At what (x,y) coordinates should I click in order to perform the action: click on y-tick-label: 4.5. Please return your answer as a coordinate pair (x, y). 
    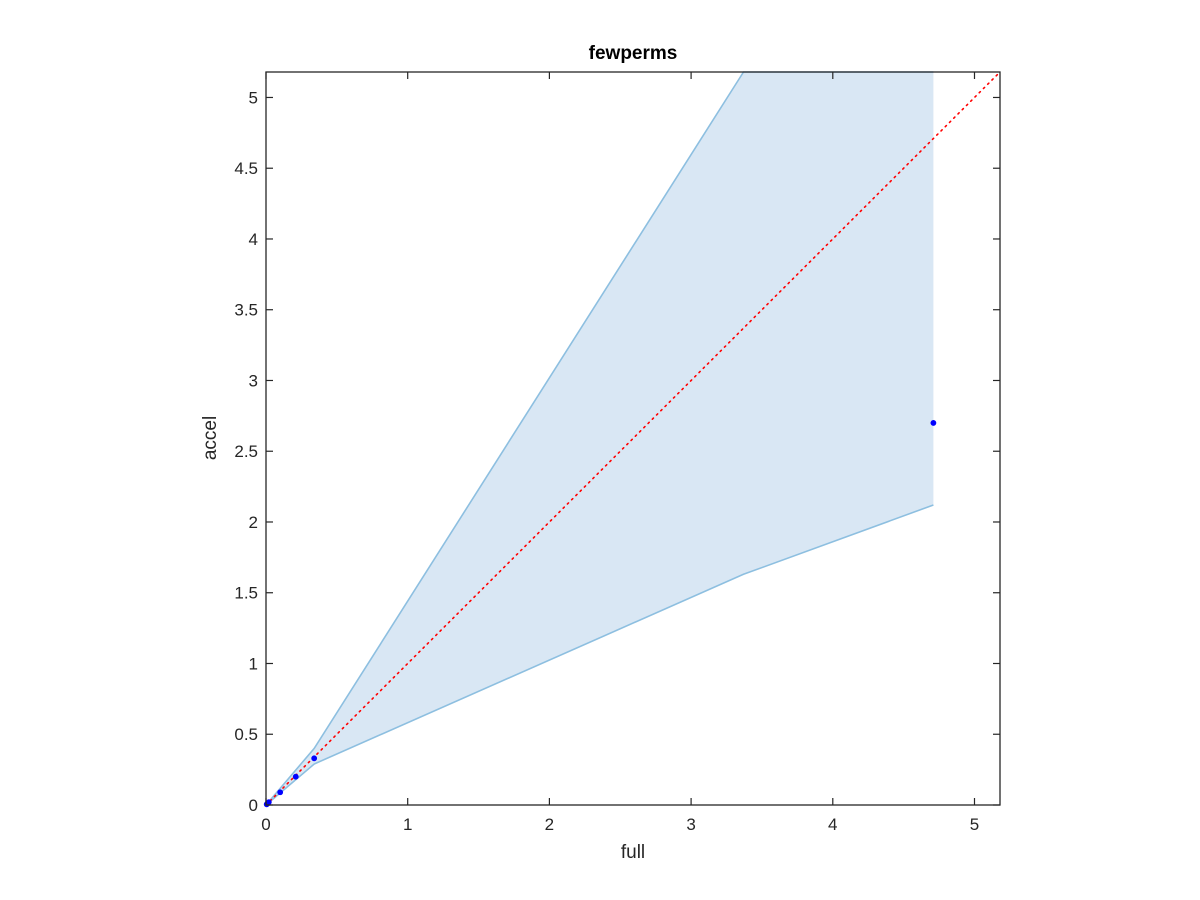
    Looking at the image, I should click on (246, 168).